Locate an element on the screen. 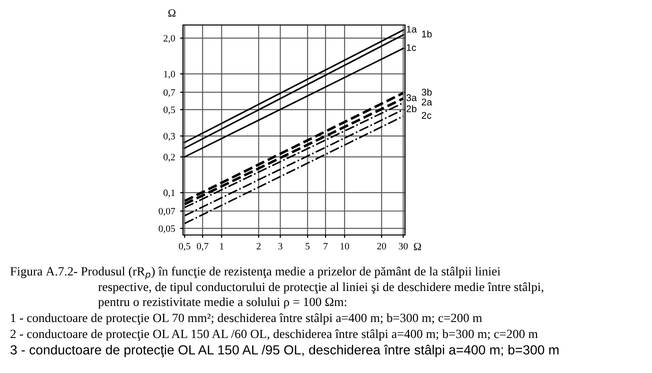 The image size is (652, 373). x-tick-label: 20 is located at coordinates (381, 246).